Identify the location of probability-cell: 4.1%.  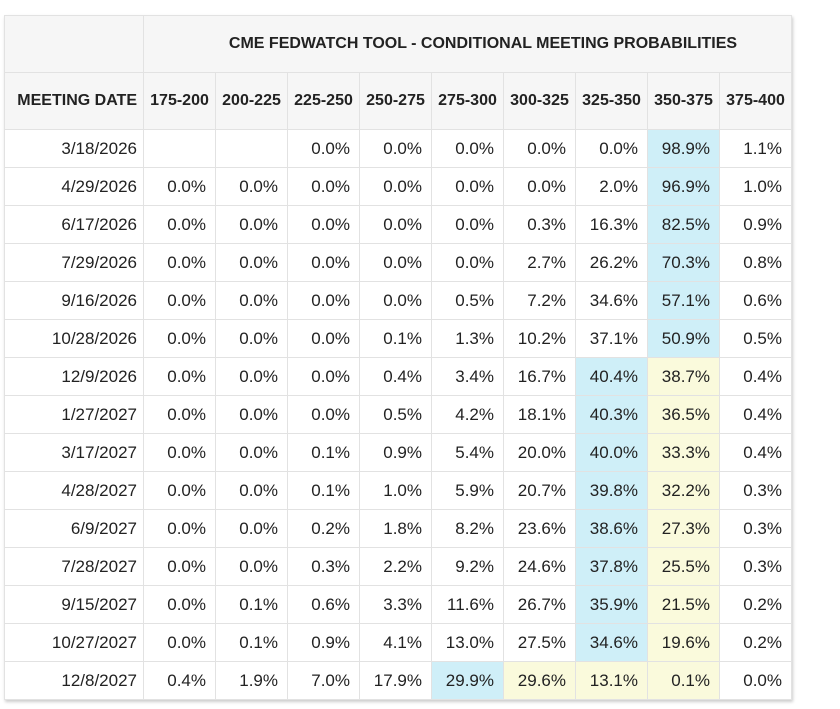
(395, 642).